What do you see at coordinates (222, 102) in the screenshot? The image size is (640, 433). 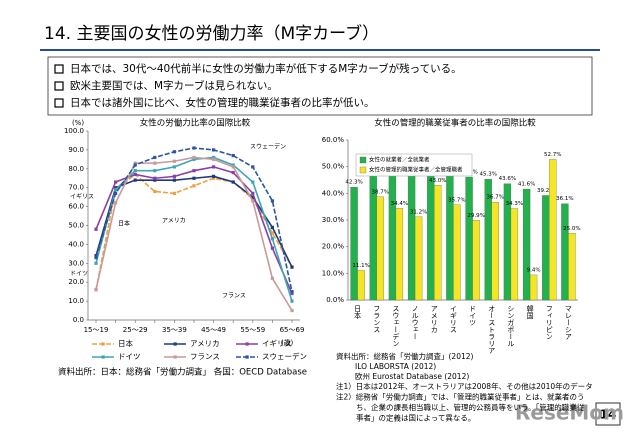 I see `bullet-text: 日本では諸外国に比べ、女性の管理的職業従事者の比率が低い。` at bounding box center [222, 102].